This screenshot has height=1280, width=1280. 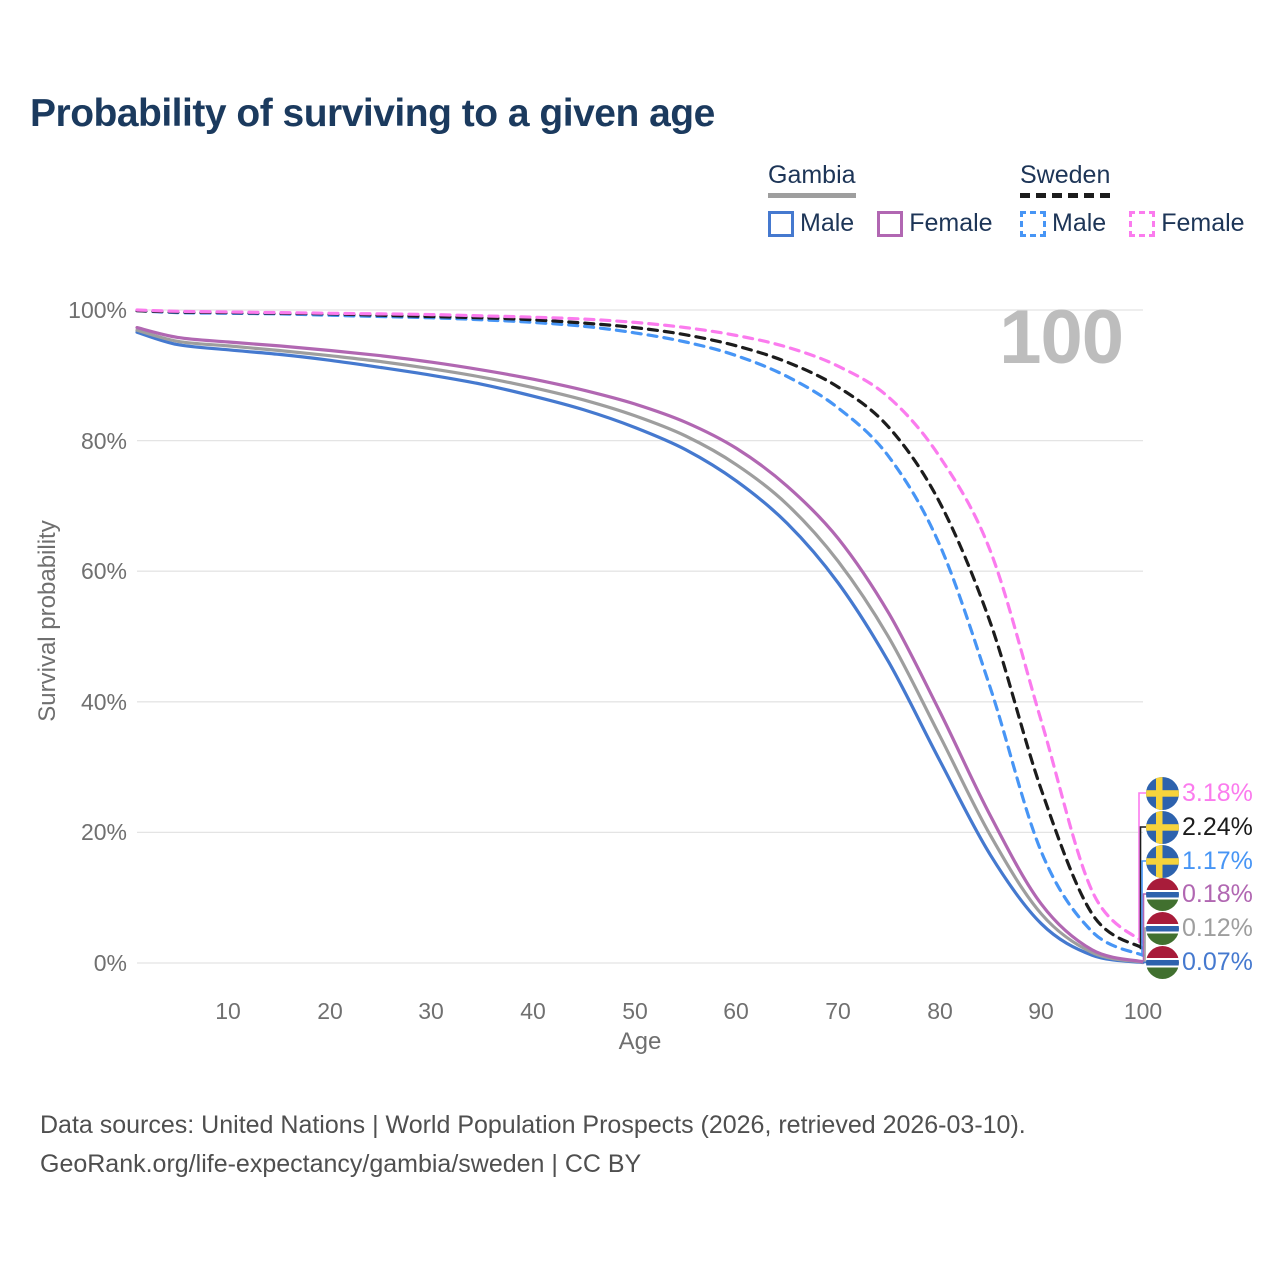 What do you see at coordinates (1203, 223) in the screenshot?
I see `legend-label-sweden-female: Female` at bounding box center [1203, 223].